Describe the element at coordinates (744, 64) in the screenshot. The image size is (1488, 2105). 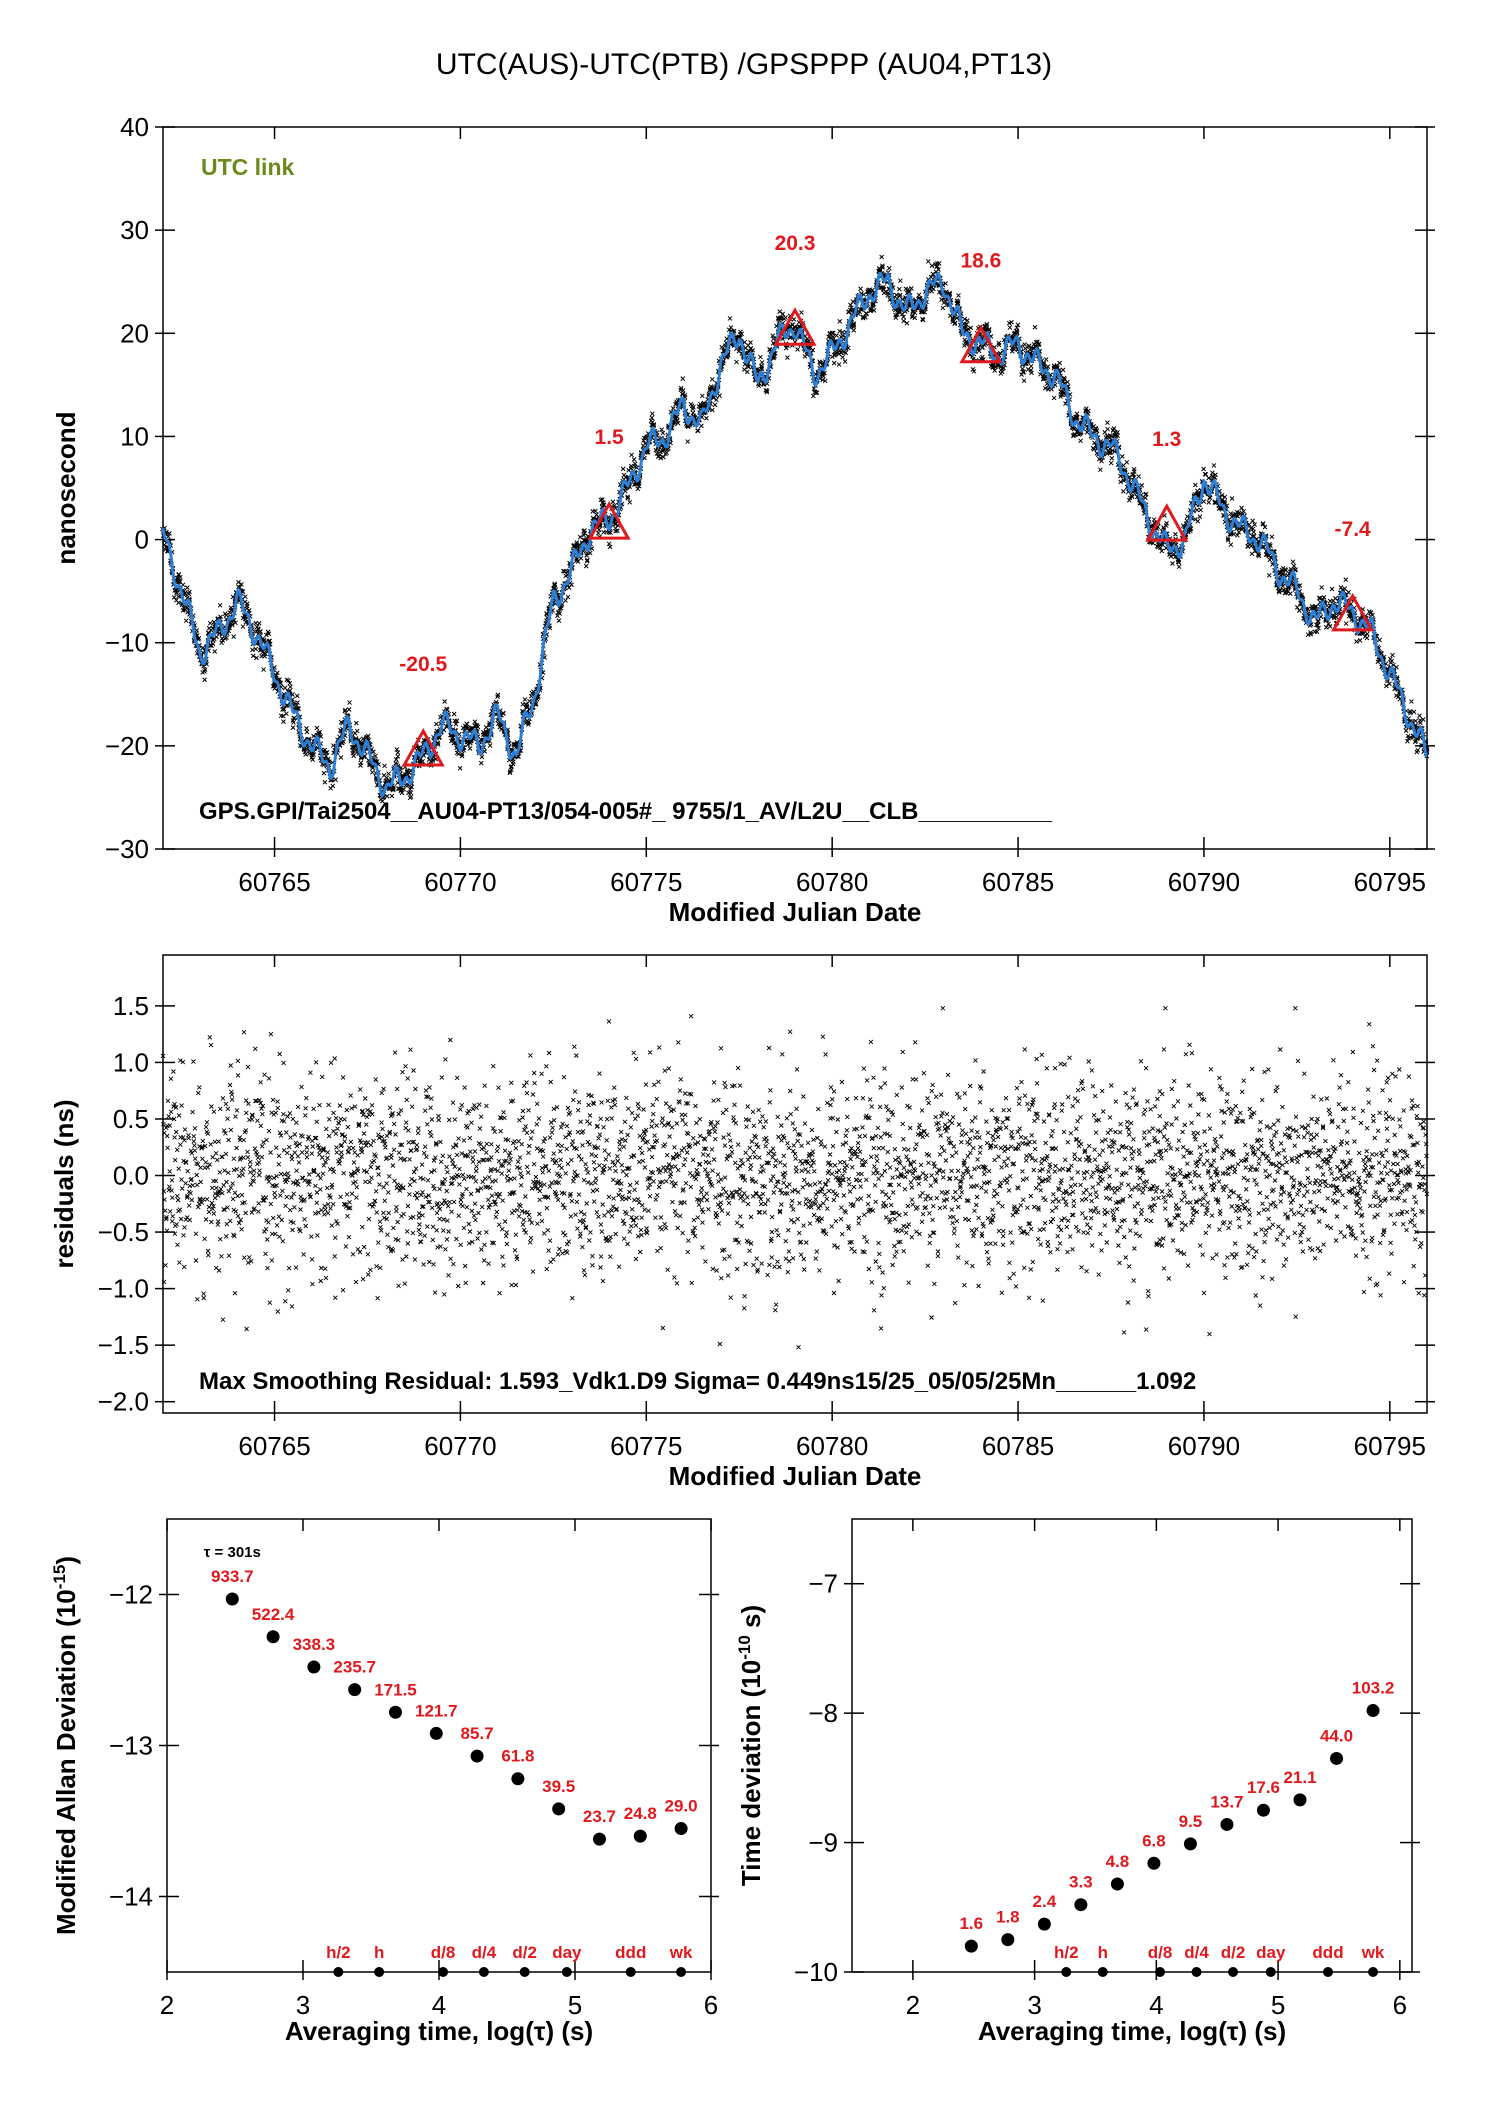
I see `page-title: UTC(AUS)-UTC(PTB) /GPSPPP (AU04,PT13)` at that location.